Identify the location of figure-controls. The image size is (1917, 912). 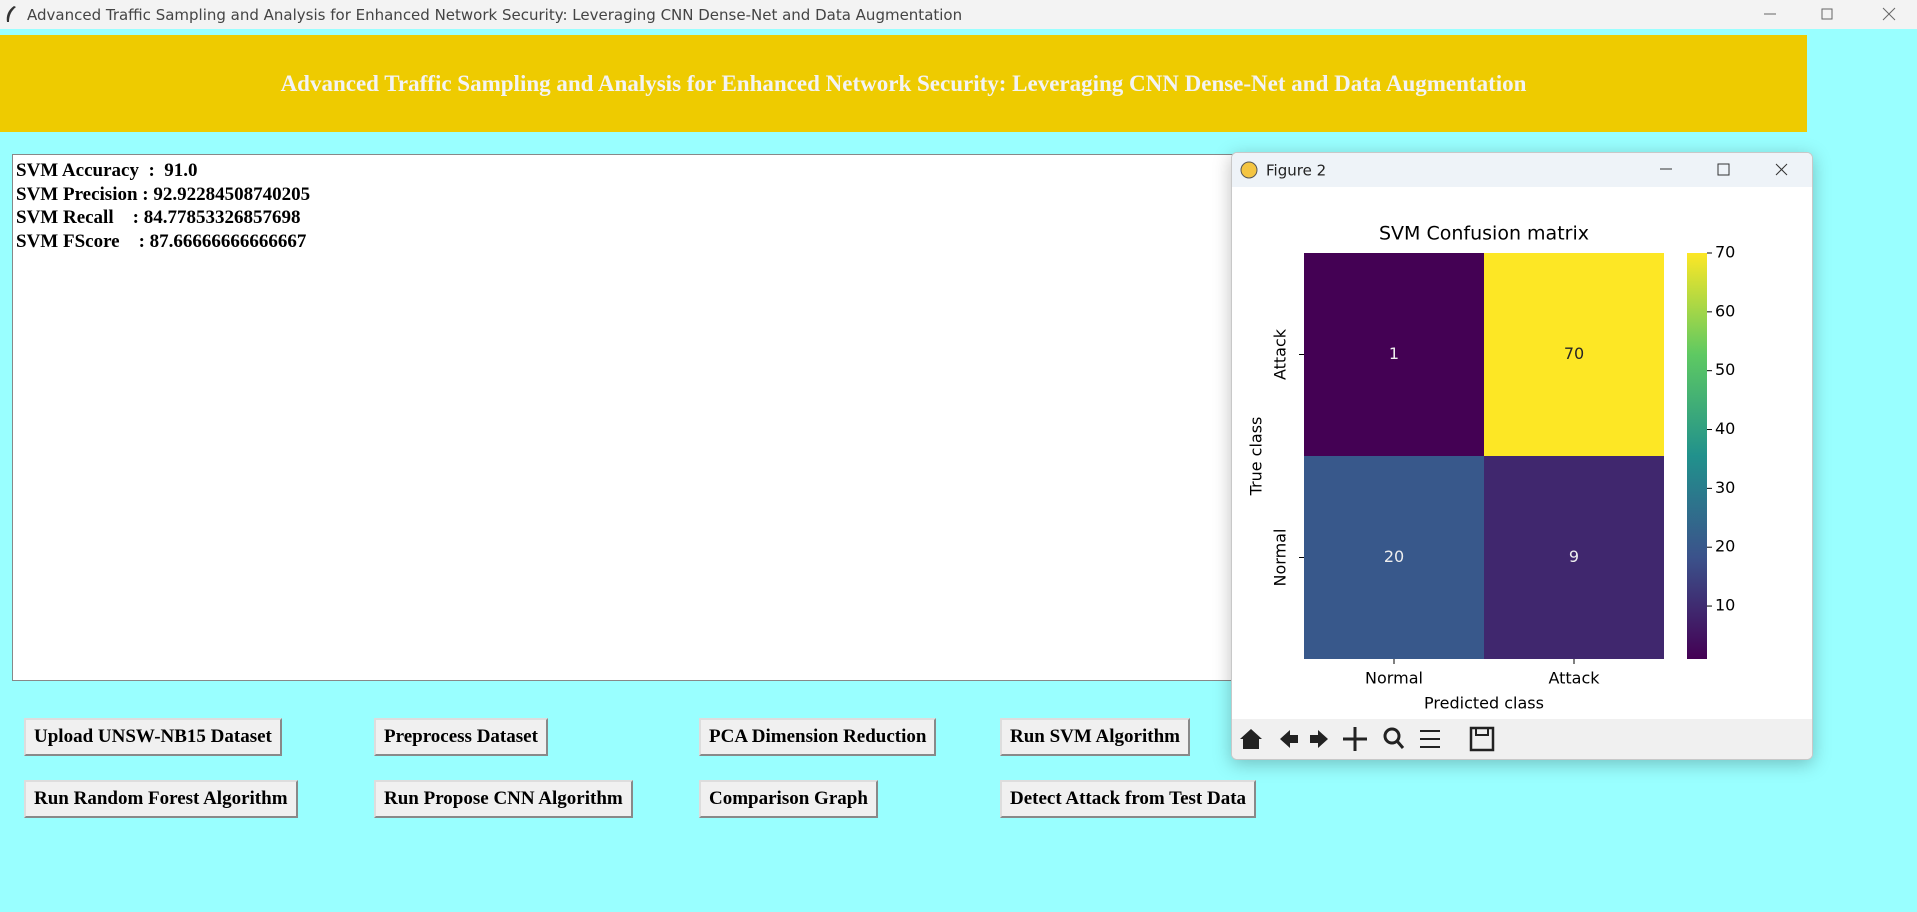
(1724, 169).